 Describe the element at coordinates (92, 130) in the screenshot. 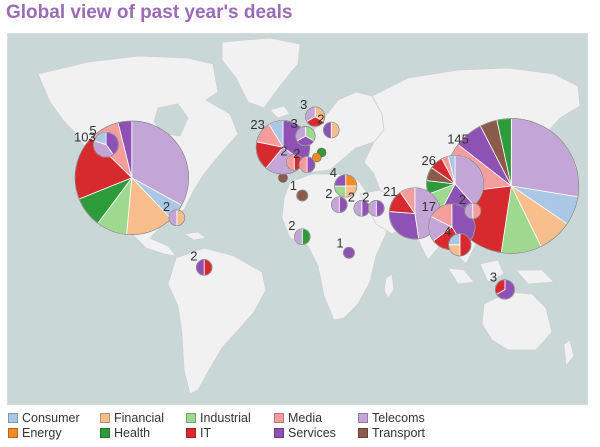

I see `bubble-count-label: 5` at that location.